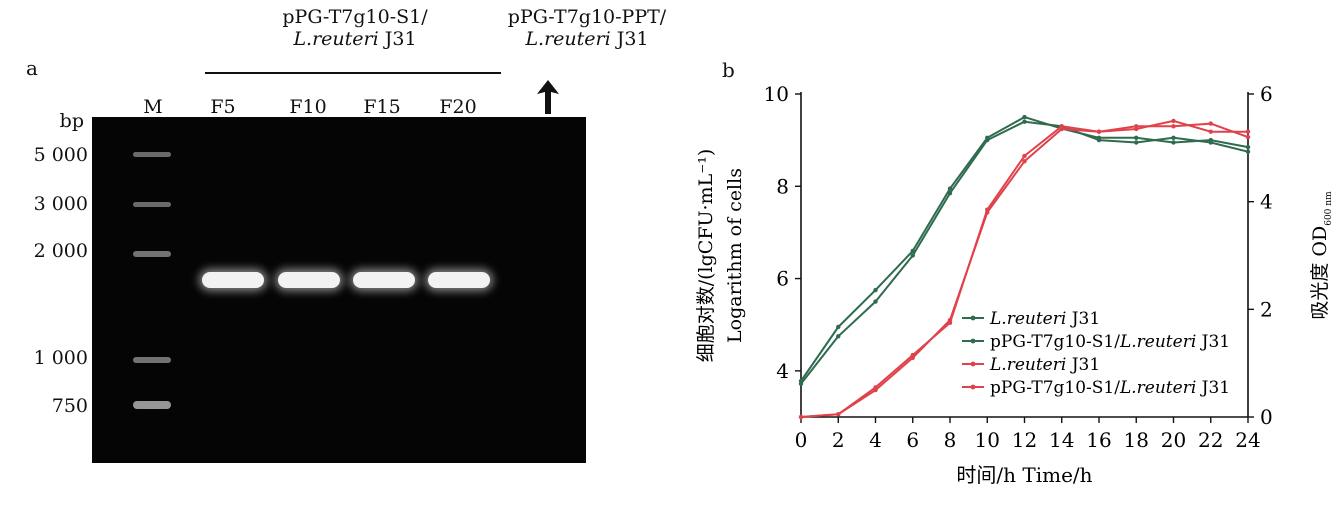 The height and width of the screenshot is (507, 1340). I want to click on y-right-tick-label: 6, so click(1266, 94).